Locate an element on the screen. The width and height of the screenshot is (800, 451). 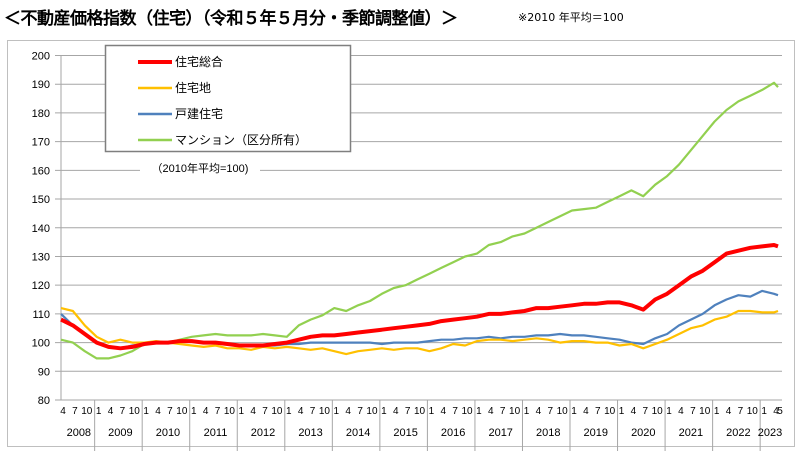
legend-item: 戸建住宅 is located at coordinates (180, 113).